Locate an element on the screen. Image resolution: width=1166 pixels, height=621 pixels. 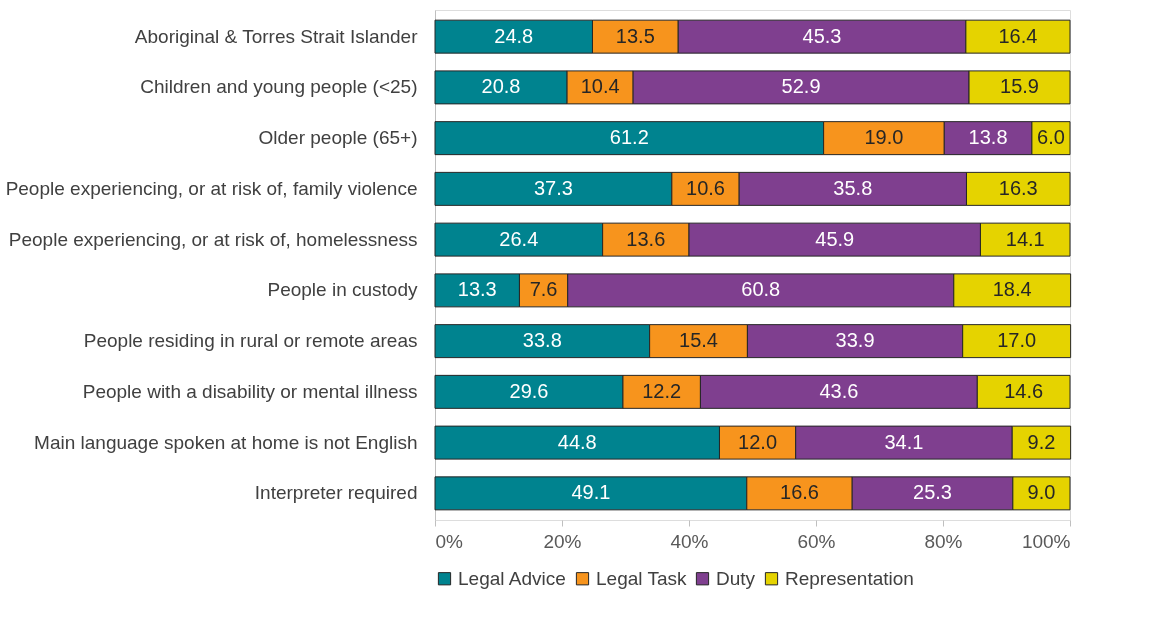
data-label: 16.3 is located at coordinates (1018, 187).